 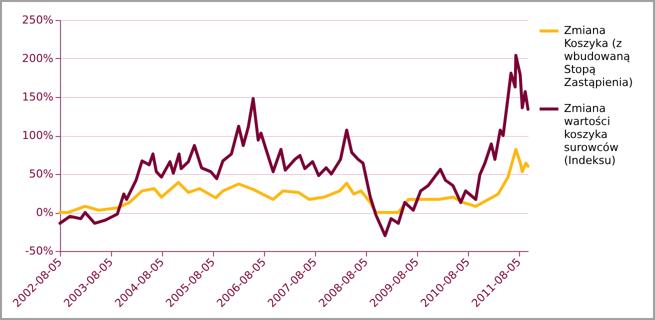 What do you see at coordinates (38, 135) in the screenshot?
I see `y-tick-label: 100%` at bounding box center [38, 135].